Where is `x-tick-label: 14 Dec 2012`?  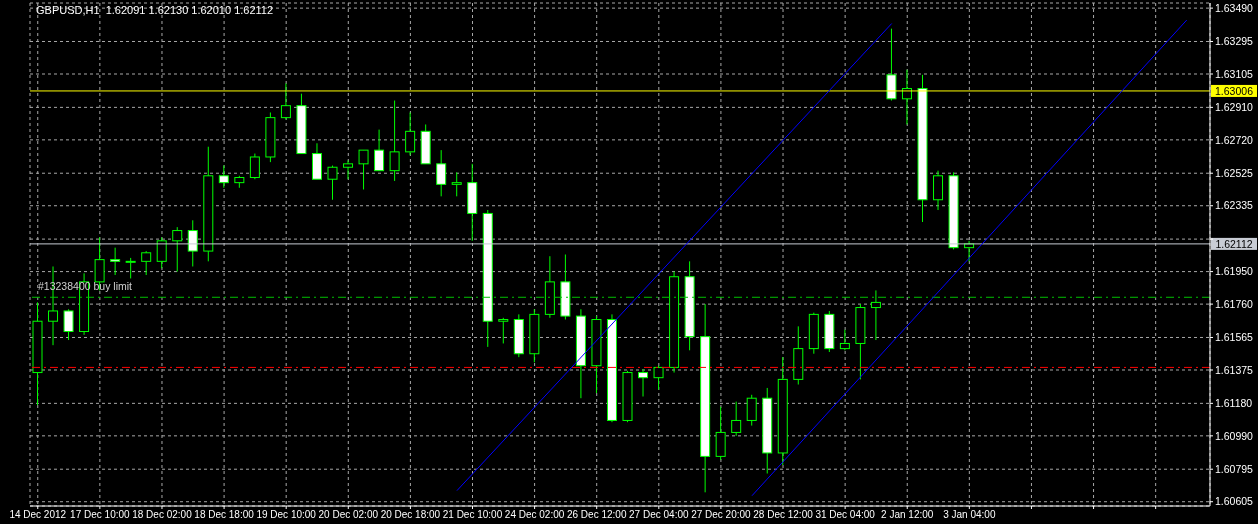
x-tick-label: 14 Dec 2012 is located at coordinates (38, 515).